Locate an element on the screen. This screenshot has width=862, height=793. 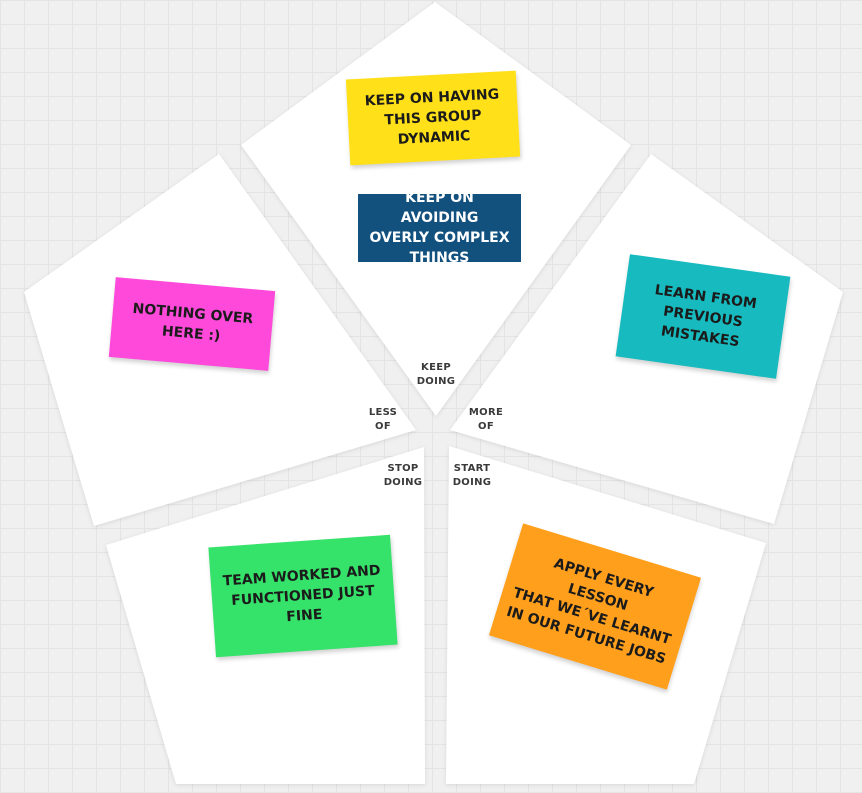
sticky-note-nothing-over-here: NOTHING OVER HERE :) is located at coordinates (192, 324).